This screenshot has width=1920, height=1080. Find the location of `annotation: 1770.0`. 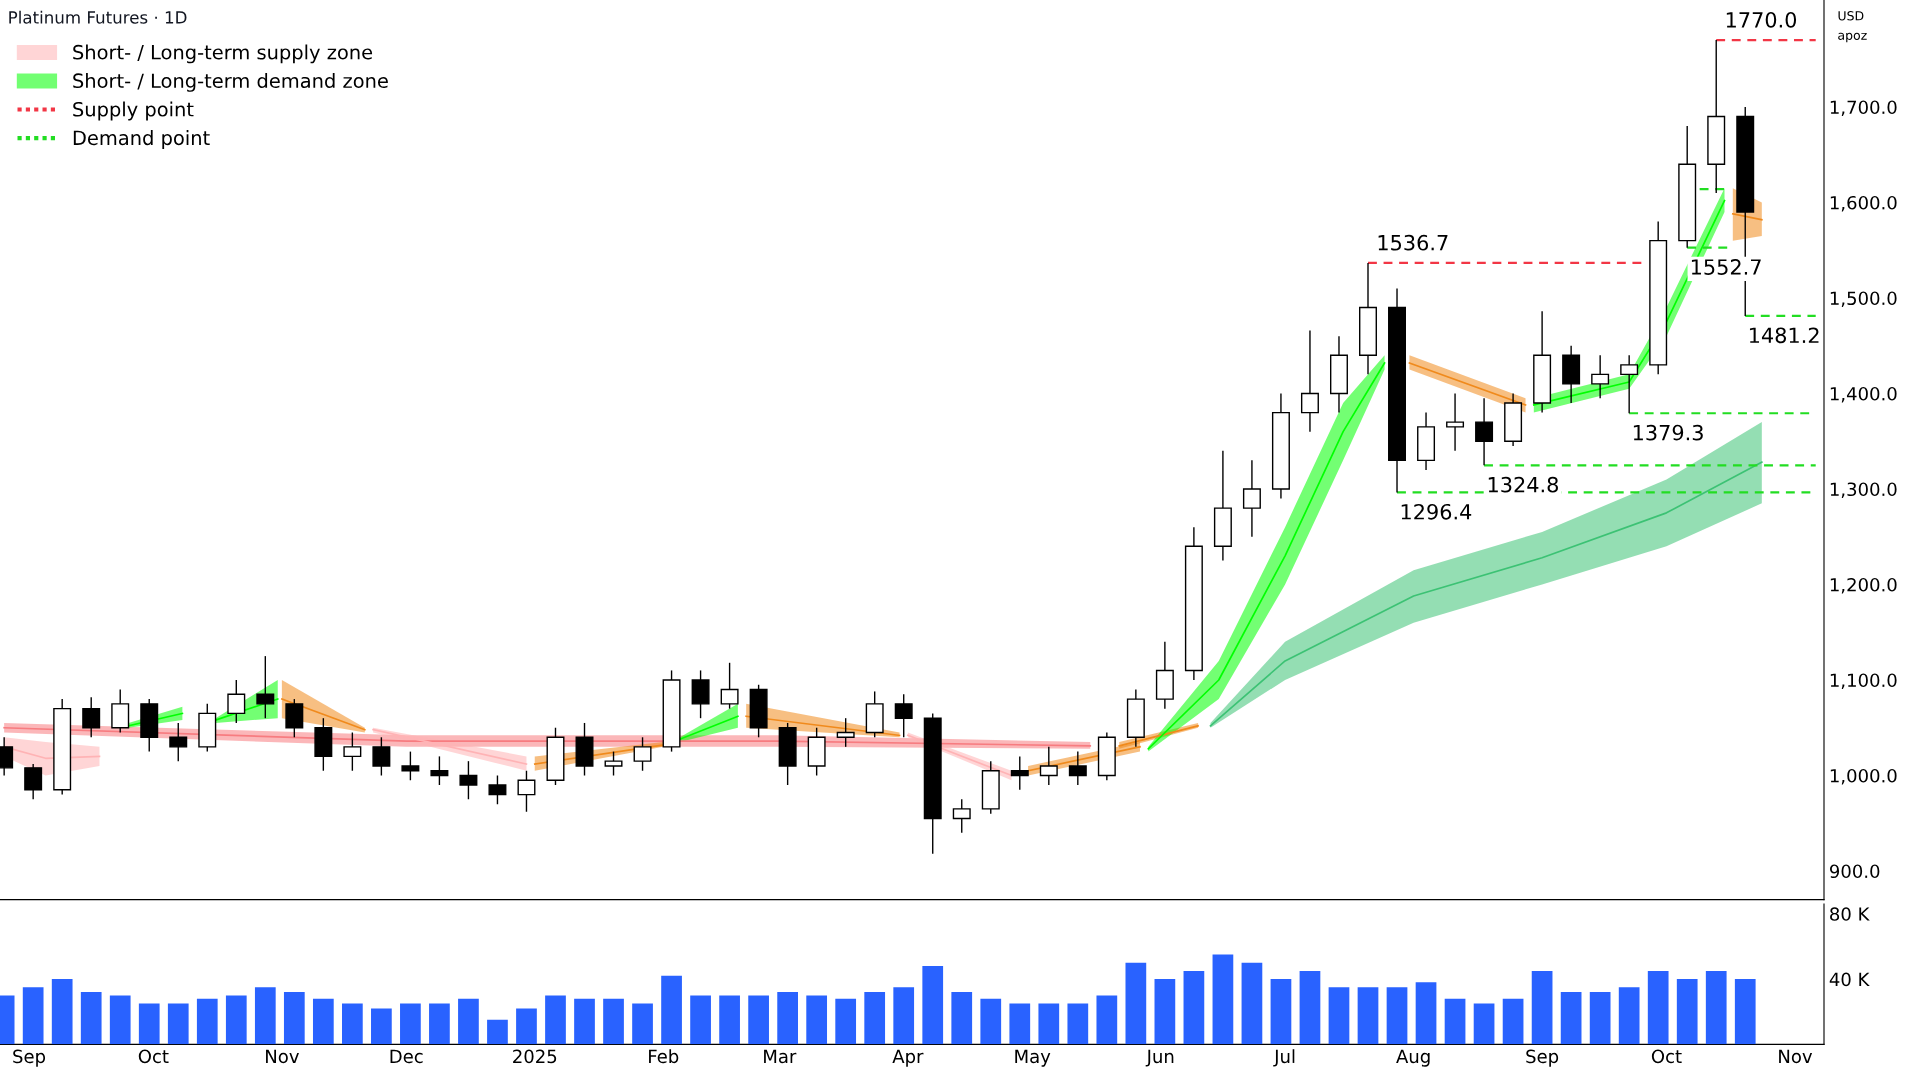

annotation: 1770.0 is located at coordinates (1761, 19).